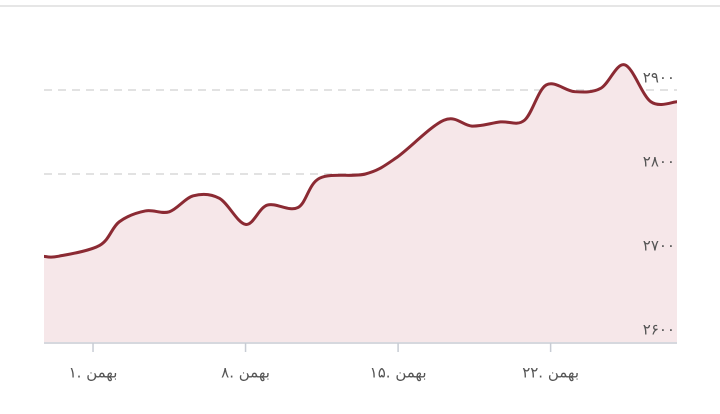 The height and width of the screenshot is (414, 720). Describe the element at coordinates (245, 373) in the screenshot. I see `x-tick-label: ۸. بهمن` at that location.